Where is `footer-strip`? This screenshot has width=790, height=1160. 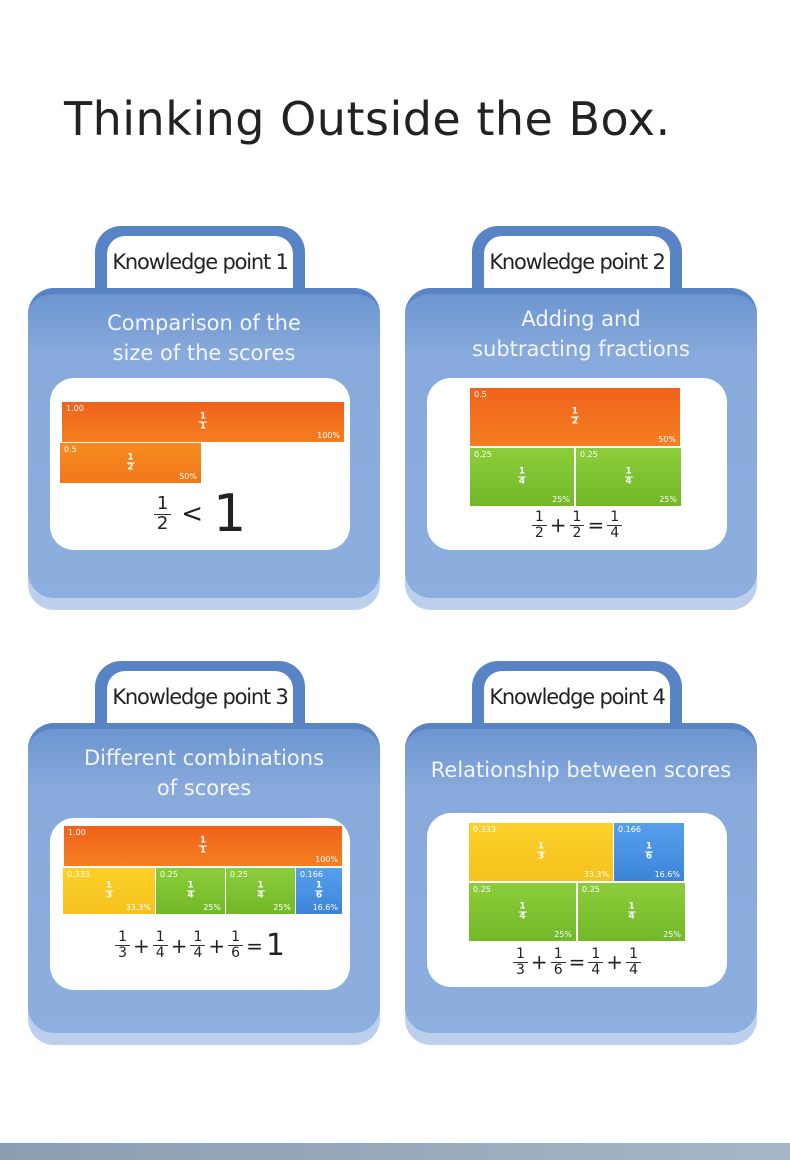
footer-strip is located at coordinates (395, 1151).